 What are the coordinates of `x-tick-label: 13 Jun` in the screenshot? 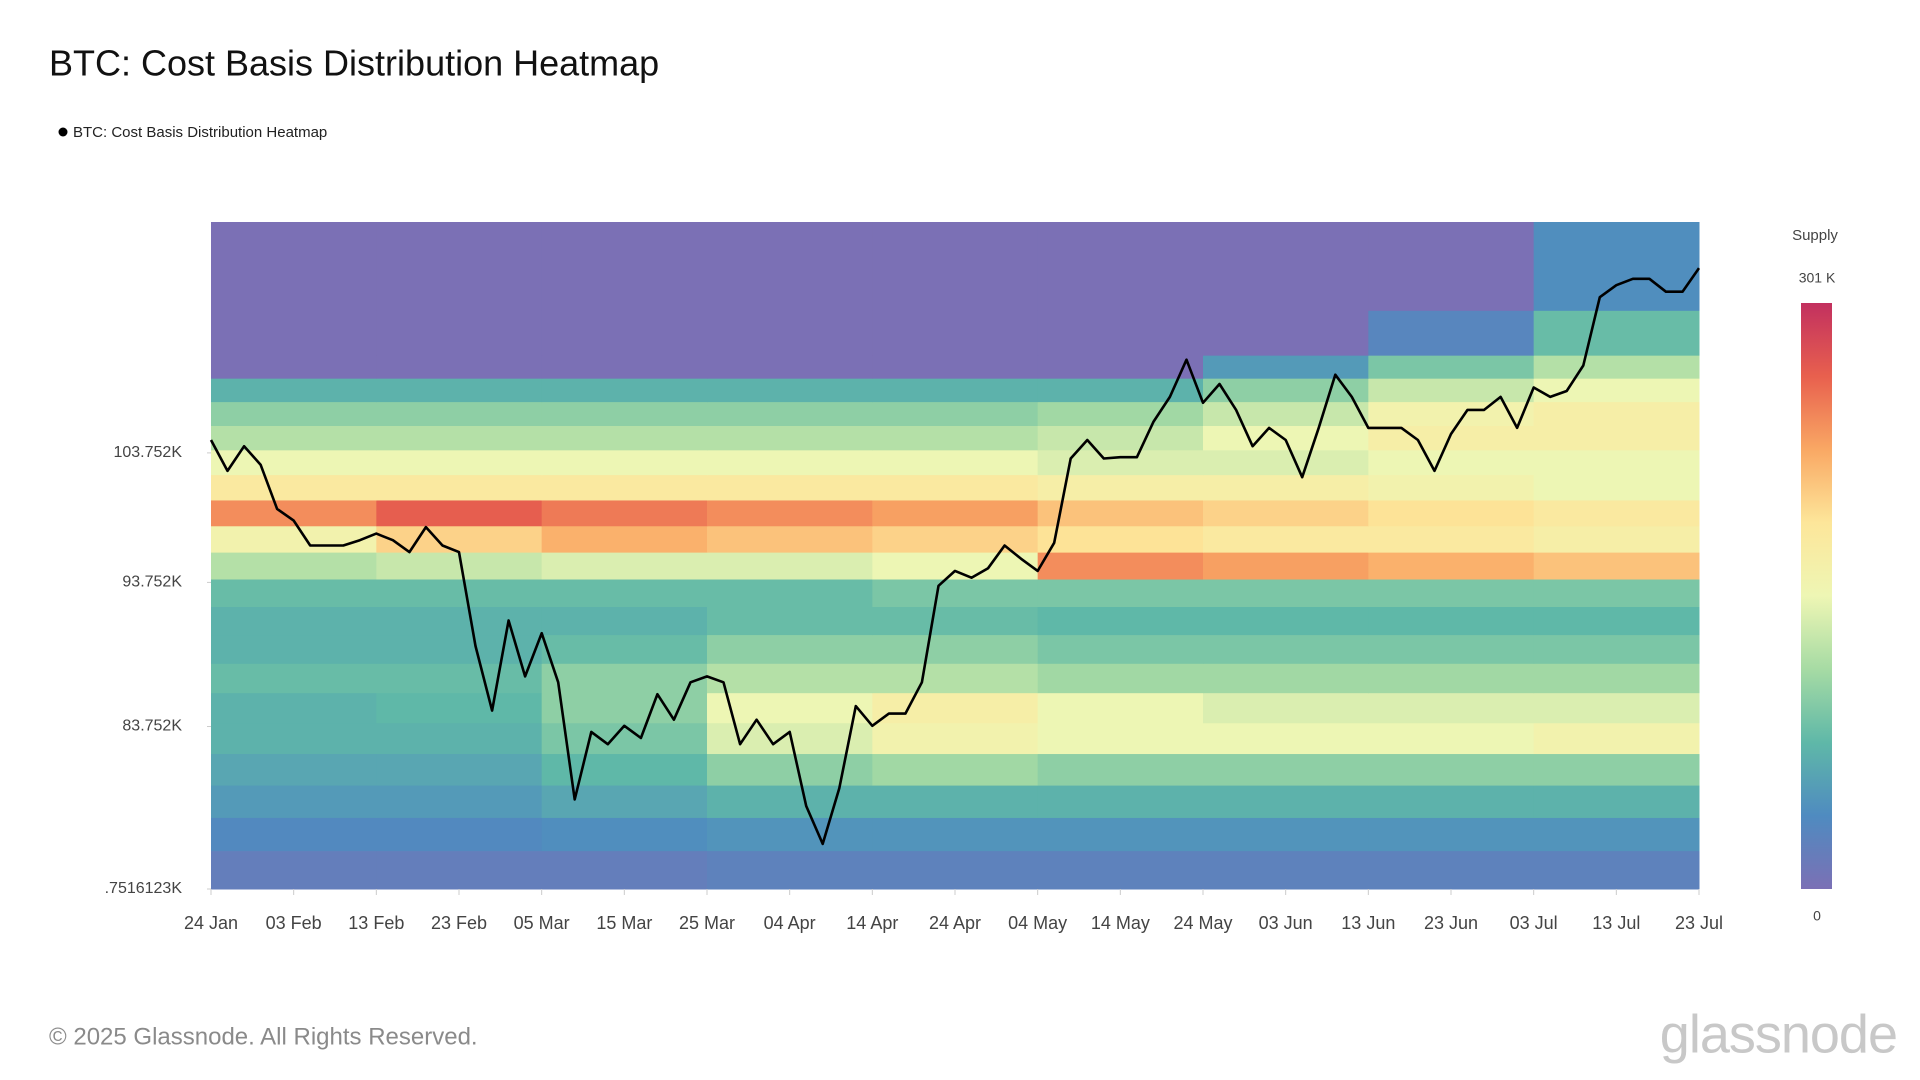 It's located at (1368, 923).